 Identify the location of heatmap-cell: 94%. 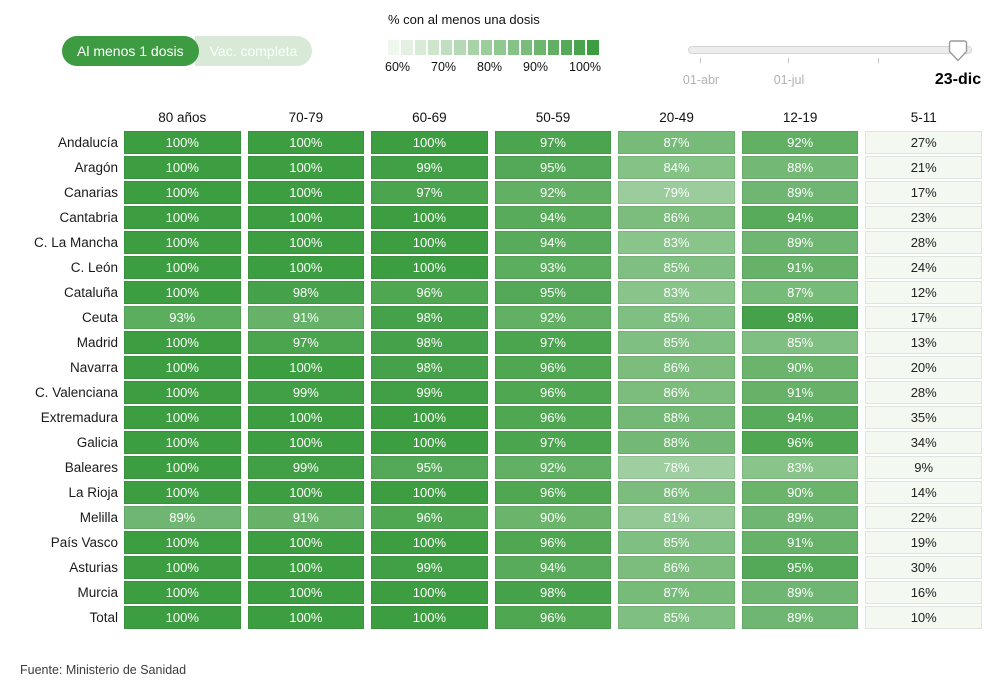
(553, 217).